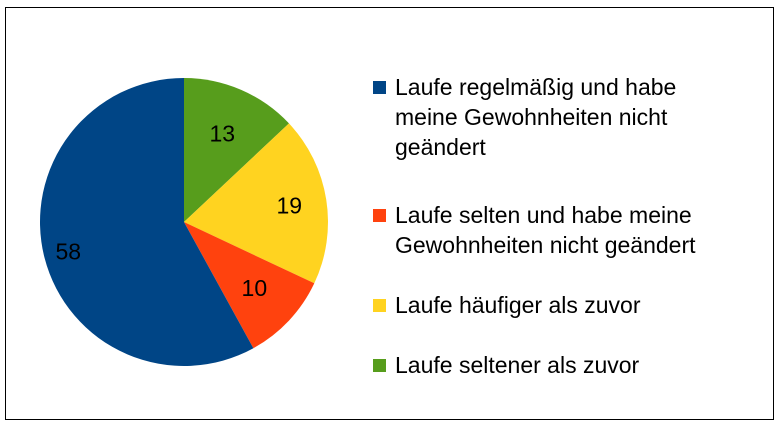  Describe the element at coordinates (223, 133) in the screenshot. I see `data-label-seltener: 13` at that location.